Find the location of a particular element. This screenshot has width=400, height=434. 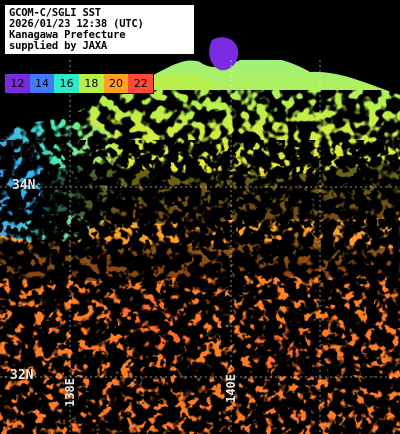

cloud-band is located at coordinates (220, 193).